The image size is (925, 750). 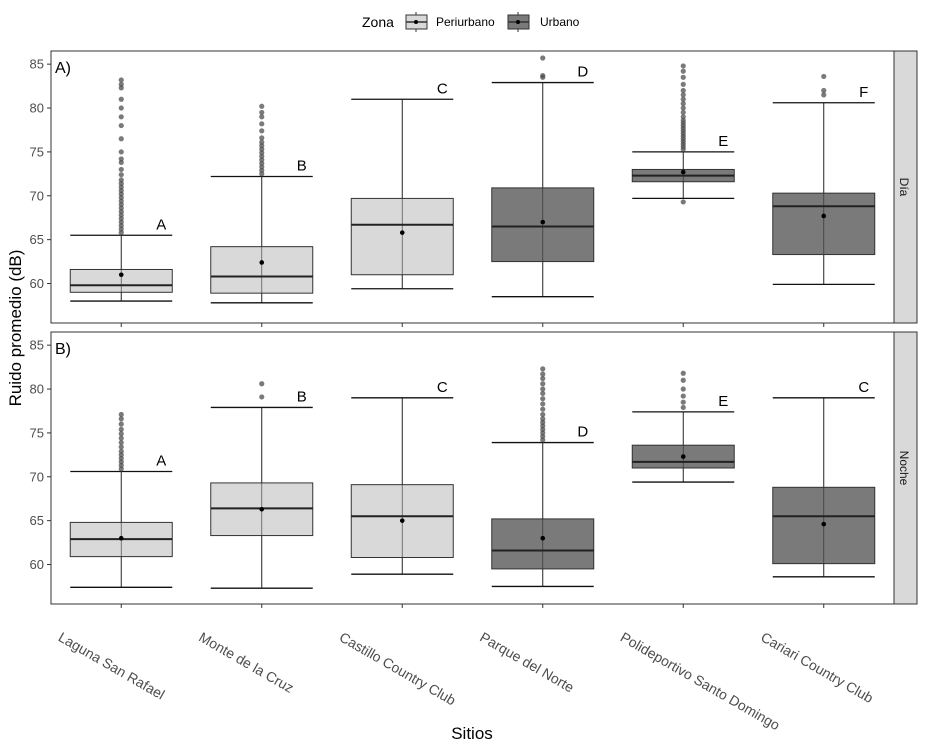 I want to click on box-noche-5: C, so click(x=824, y=478).